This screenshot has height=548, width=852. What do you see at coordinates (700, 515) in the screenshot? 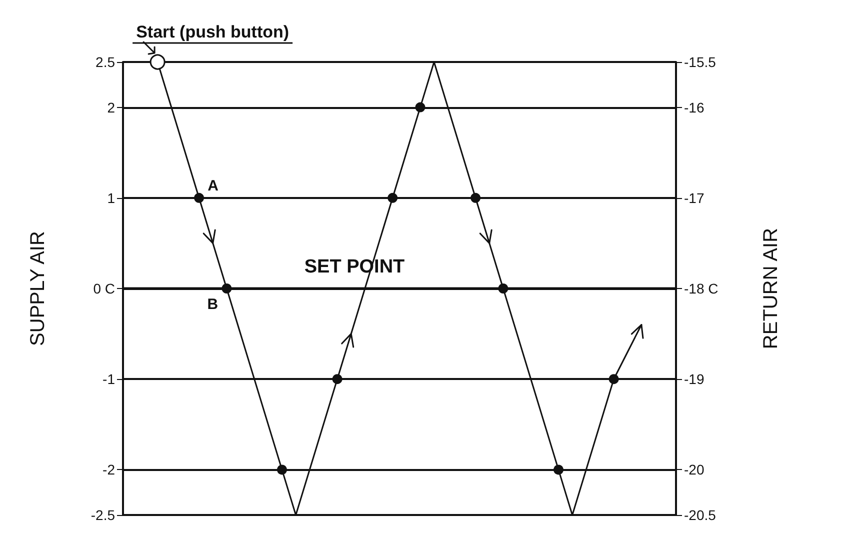
I see `y2-tick-label: -20.5` at bounding box center [700, 515].